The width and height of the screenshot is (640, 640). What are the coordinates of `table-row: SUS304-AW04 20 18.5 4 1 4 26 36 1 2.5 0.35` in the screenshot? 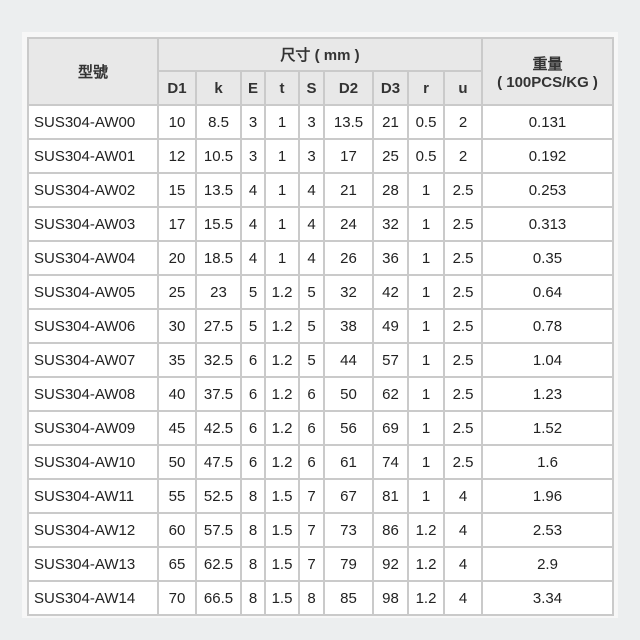 It's located at (320, 258).